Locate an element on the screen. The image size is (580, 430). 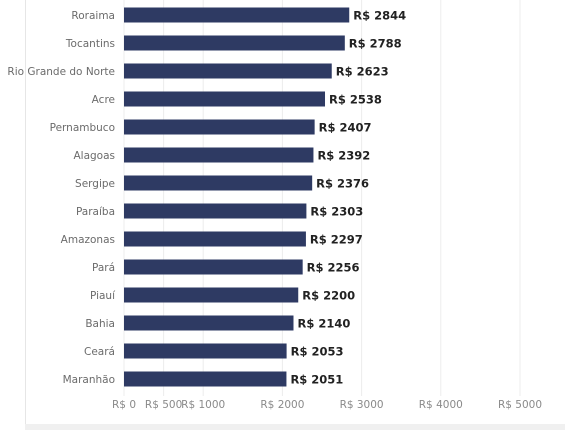
value-label: R$ 2053 is located at coordinates (317, 352).